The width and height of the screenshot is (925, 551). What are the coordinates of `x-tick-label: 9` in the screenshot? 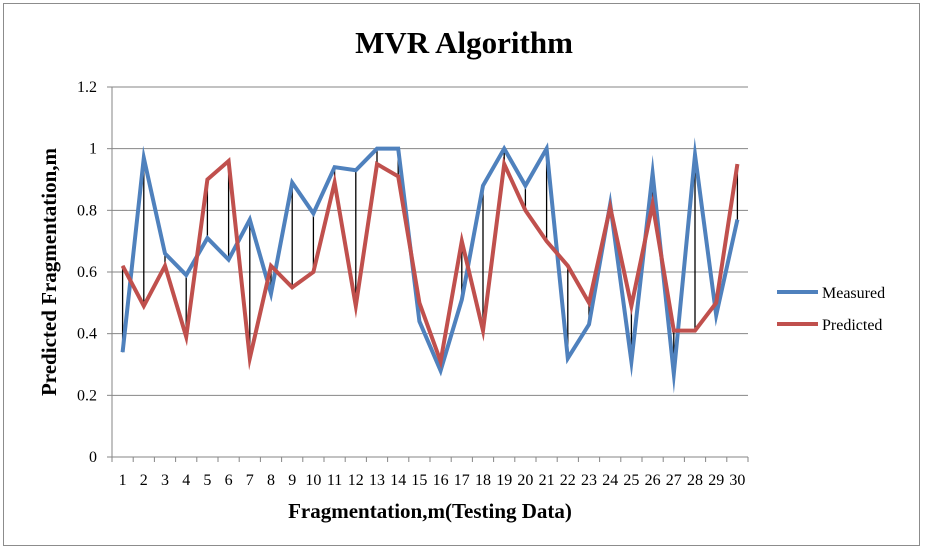 It's located at (292, 480).